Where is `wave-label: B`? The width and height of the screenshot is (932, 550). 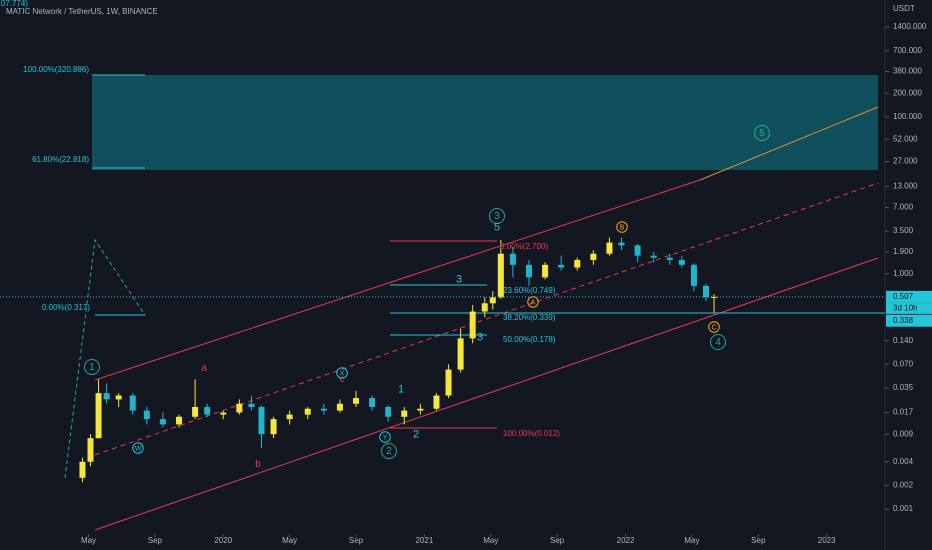
wave-label: B is located at coordinates (622, 227).